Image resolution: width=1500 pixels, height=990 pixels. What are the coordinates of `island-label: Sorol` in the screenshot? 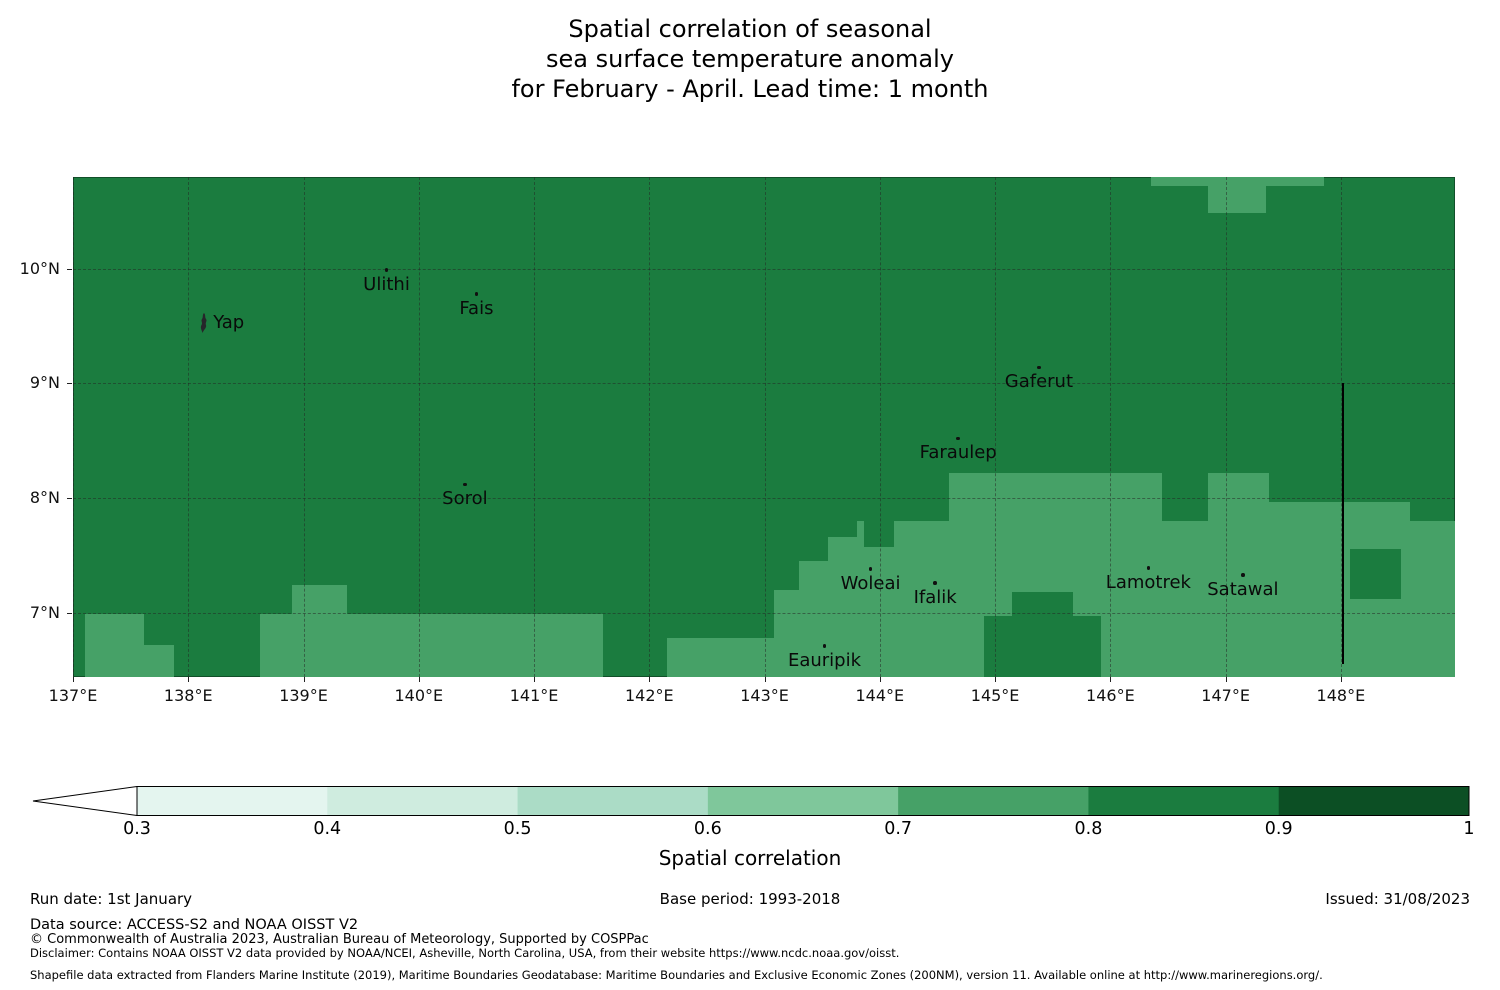 It's located at (465, 499).